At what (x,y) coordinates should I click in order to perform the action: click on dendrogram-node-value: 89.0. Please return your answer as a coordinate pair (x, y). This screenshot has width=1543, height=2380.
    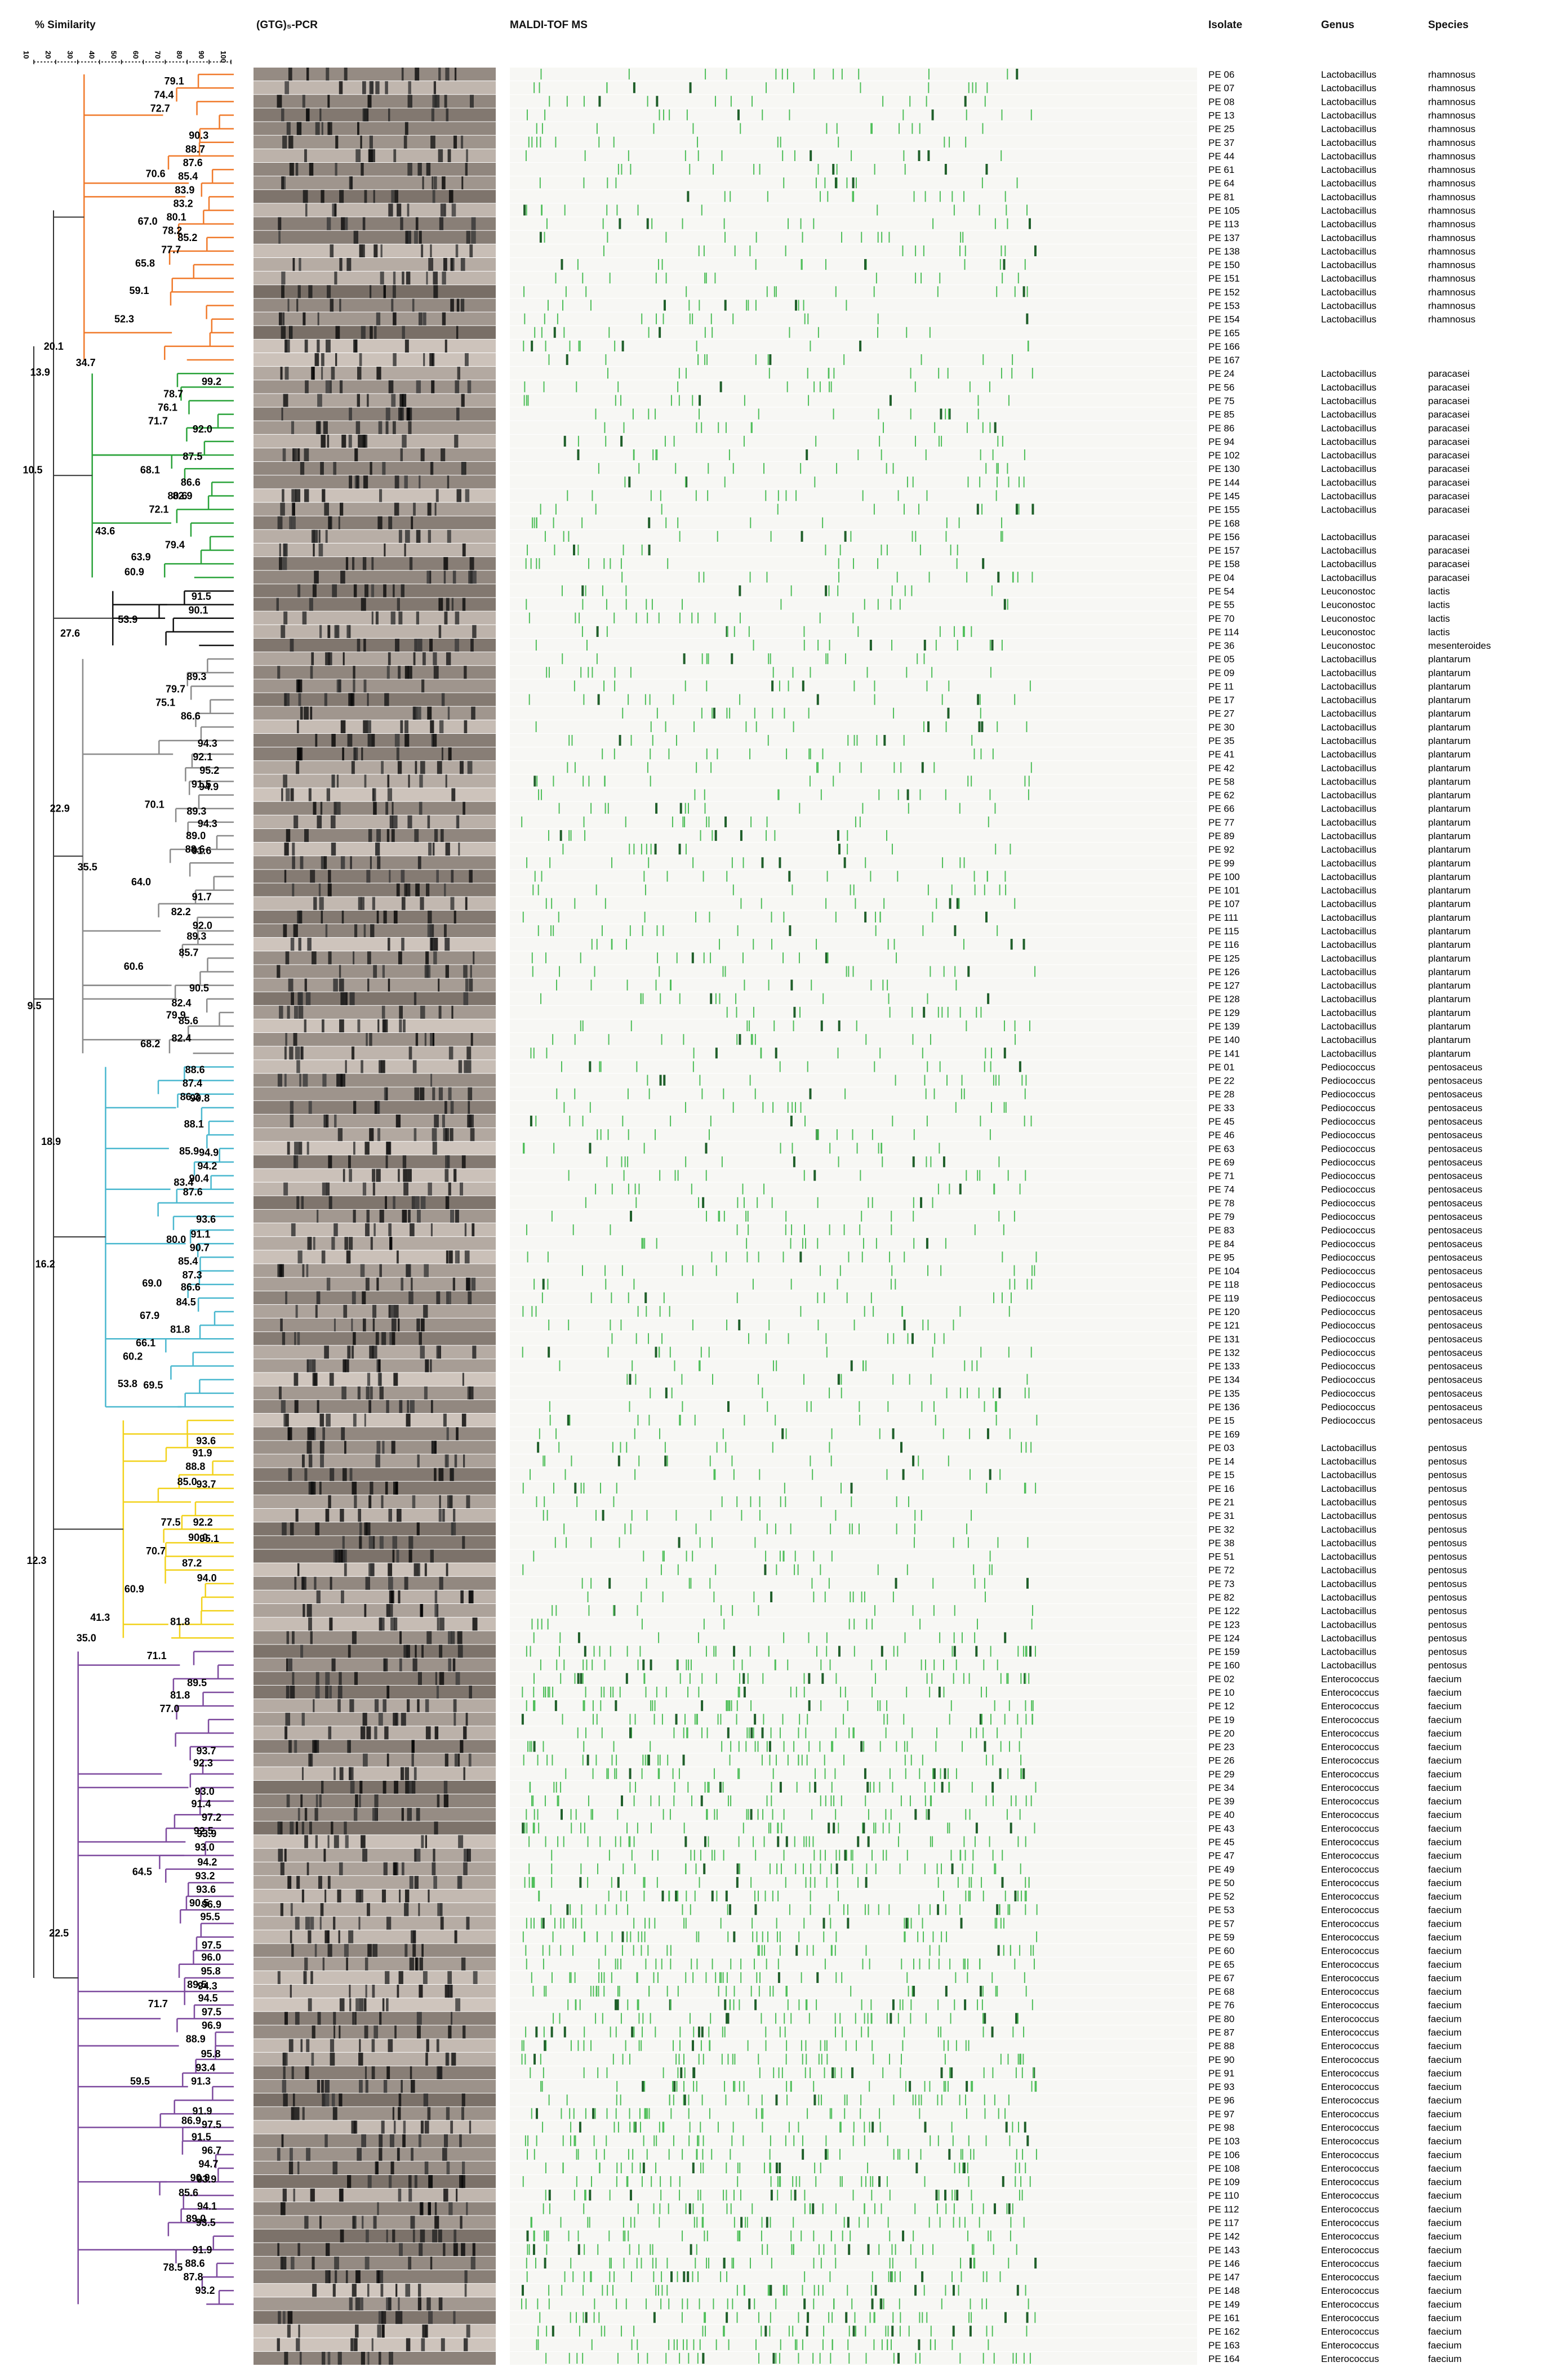
    Looking at the image, I should click on (196, 2218).